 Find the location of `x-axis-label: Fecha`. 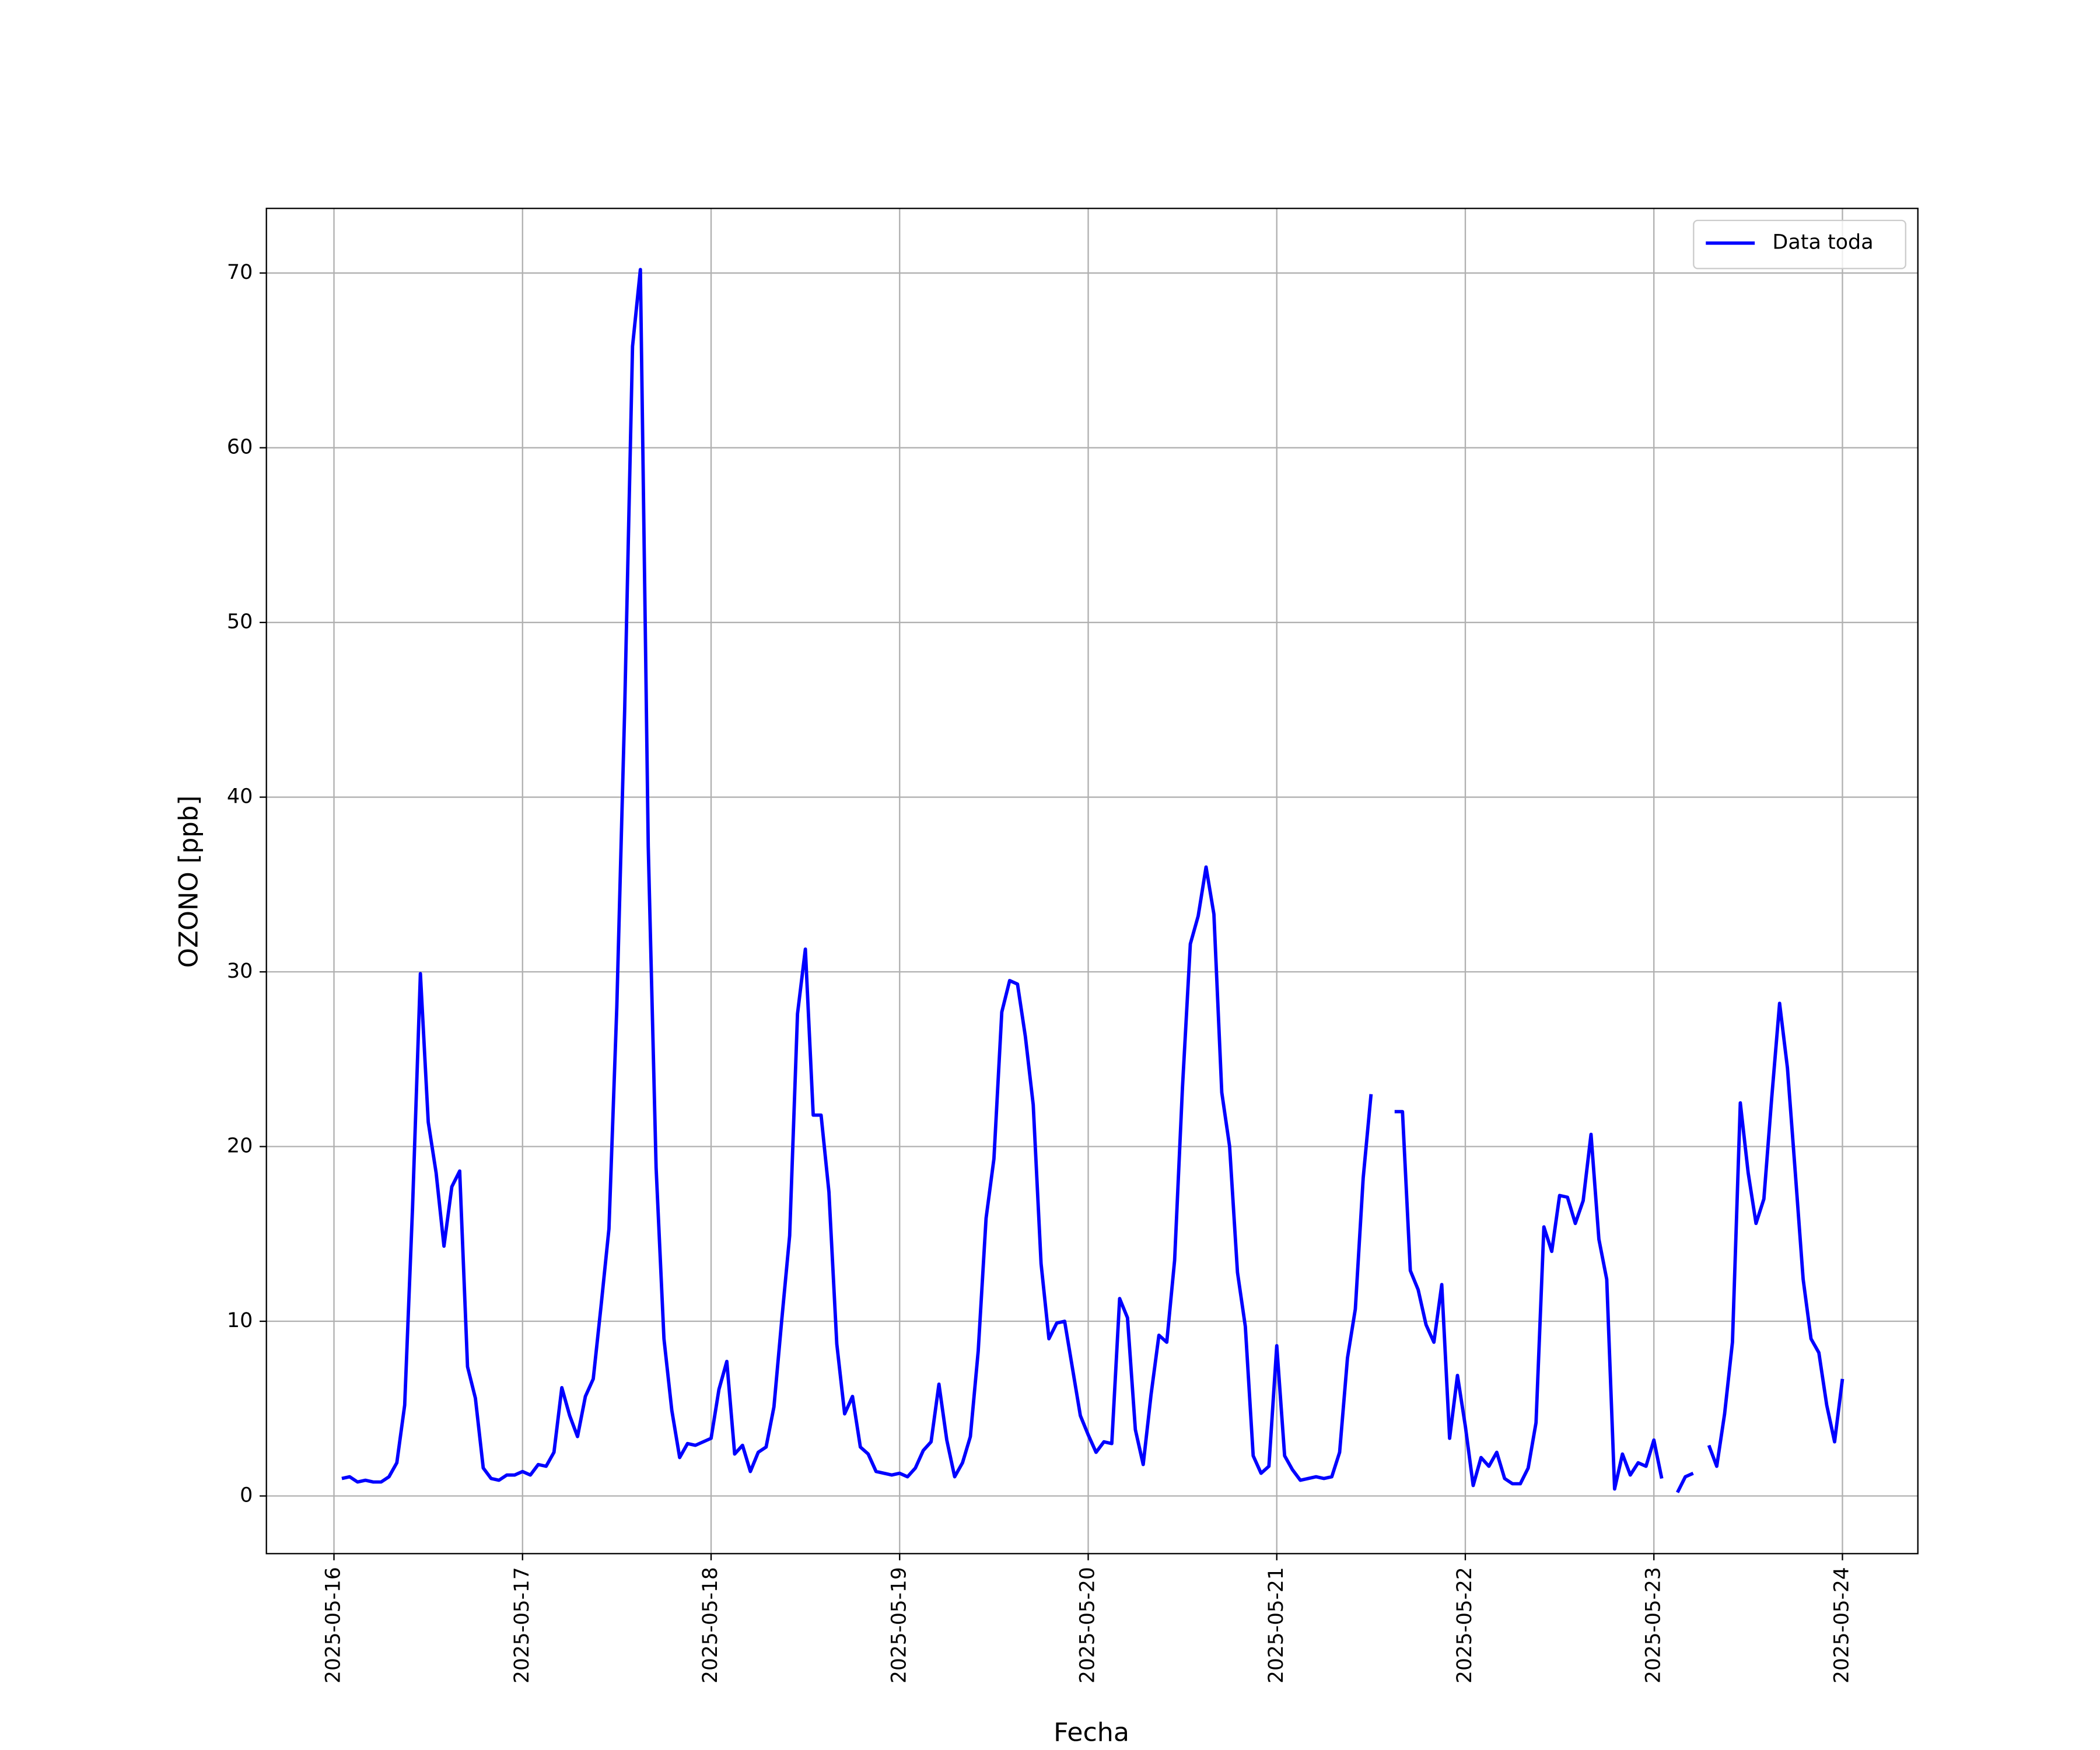

x-axis-label: Fecha is located at coordinates (1091, 1733).